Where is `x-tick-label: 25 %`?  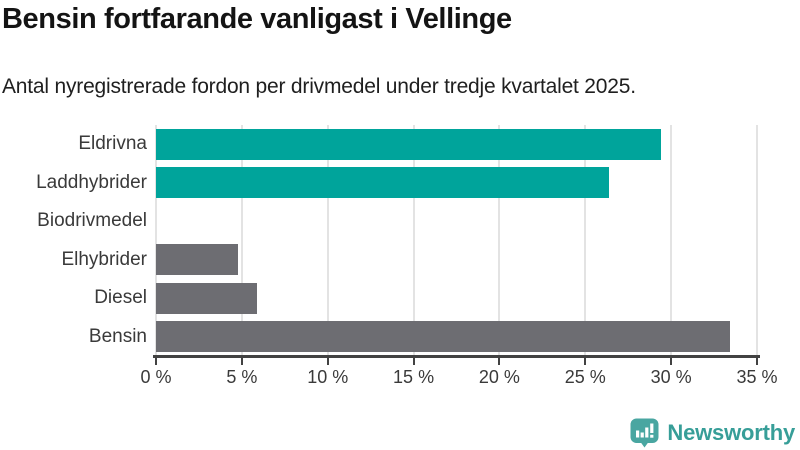
x-tick-label: 25 % is located at coordinates (585, 377).